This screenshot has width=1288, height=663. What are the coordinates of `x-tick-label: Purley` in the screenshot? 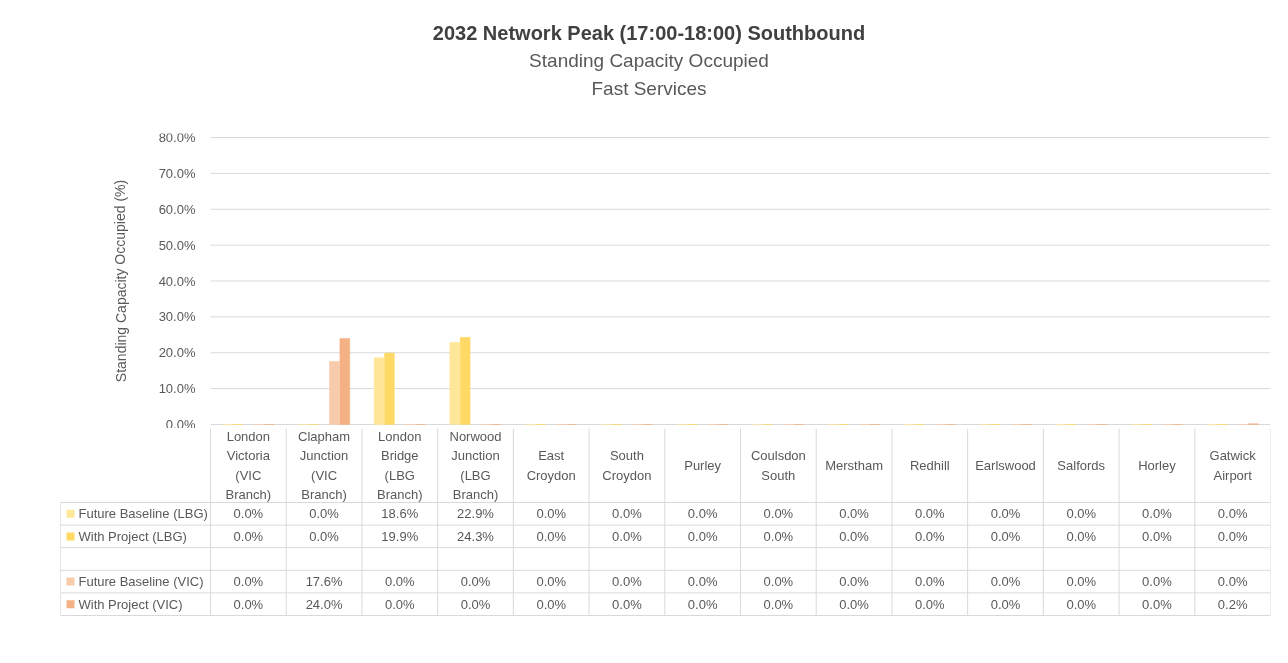 It's located at (703, 465).